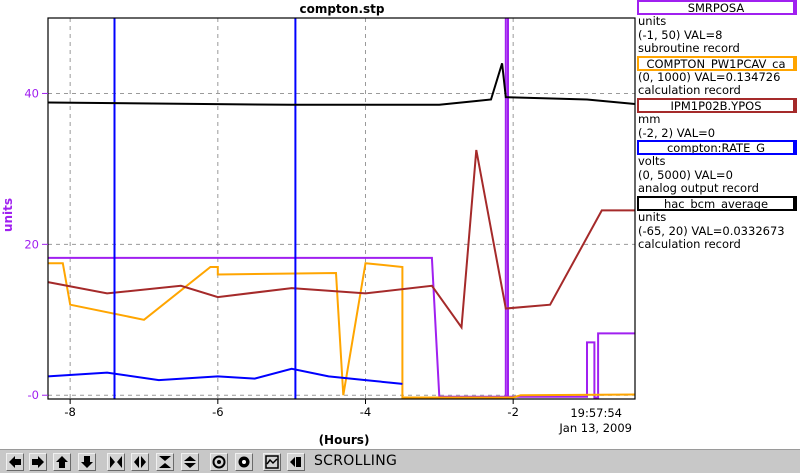 This screenshot has width=800, height=473. Describe the element at coordinates (677, 132) in the screenshot. I see `legend-item-detail: (-2, 2) VAL=0` at that location.